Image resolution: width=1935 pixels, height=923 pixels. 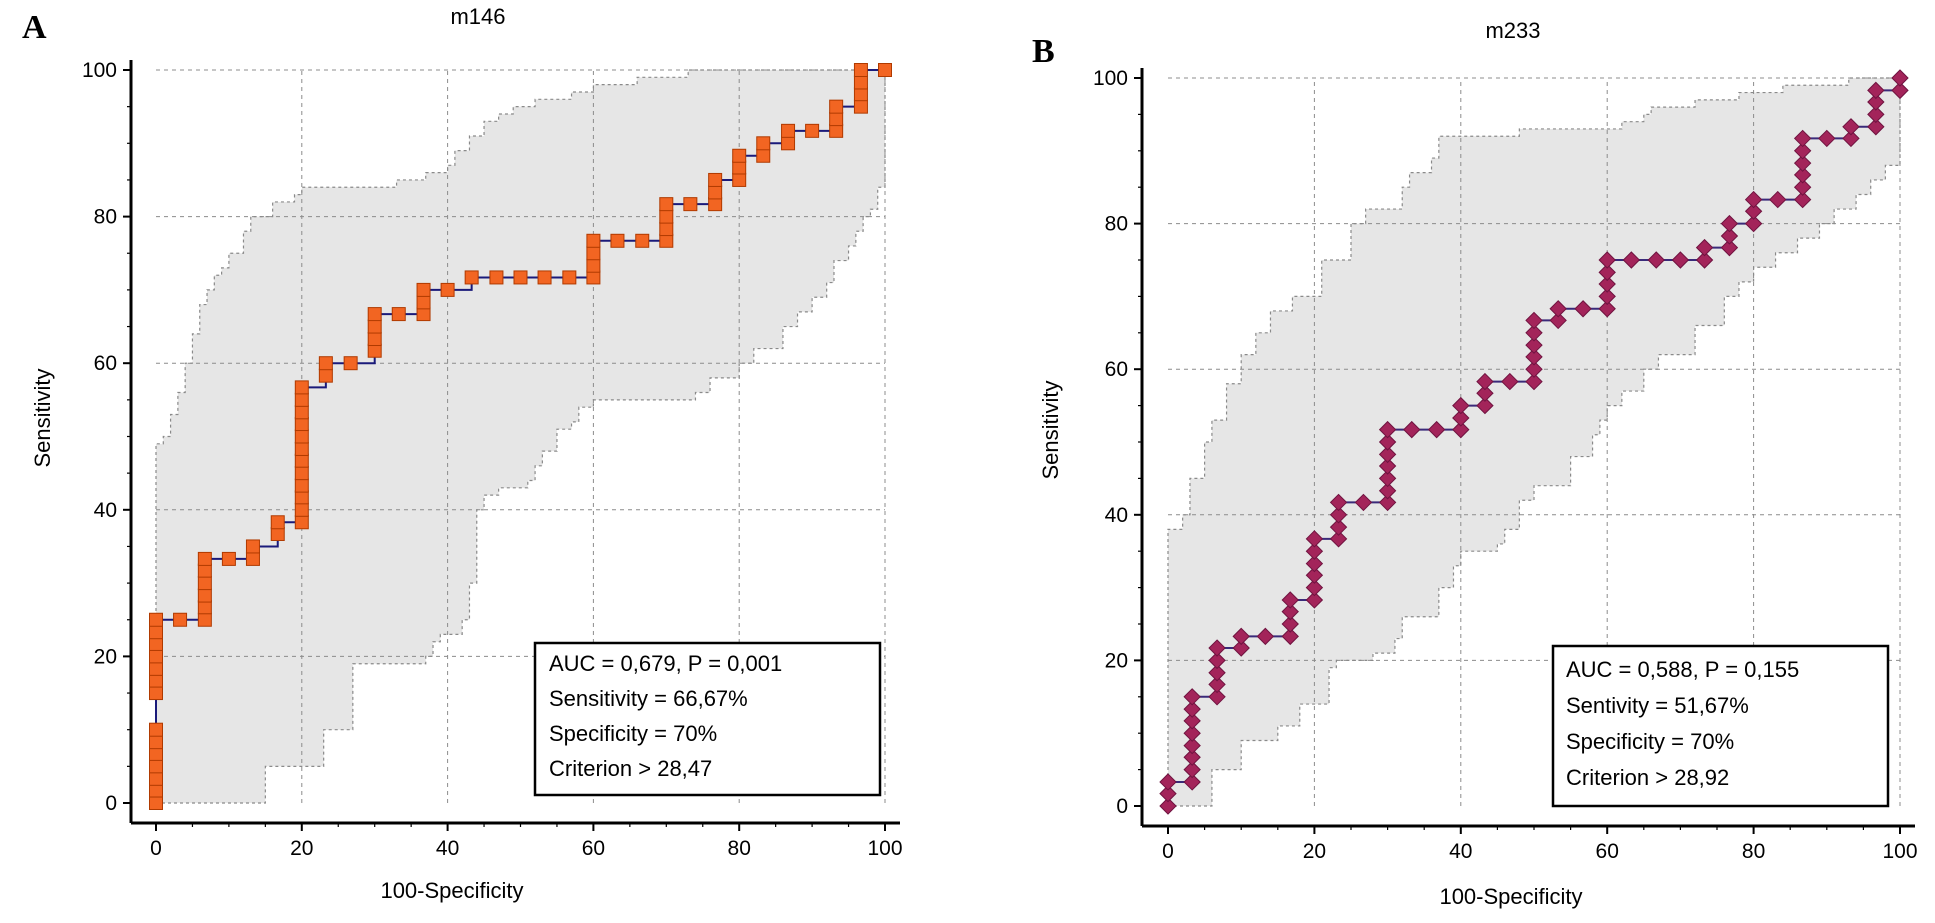 I want to click on panel-b-stat-auc: AUC = 0,588, P = 0,155, so click(x=1682, y=669).